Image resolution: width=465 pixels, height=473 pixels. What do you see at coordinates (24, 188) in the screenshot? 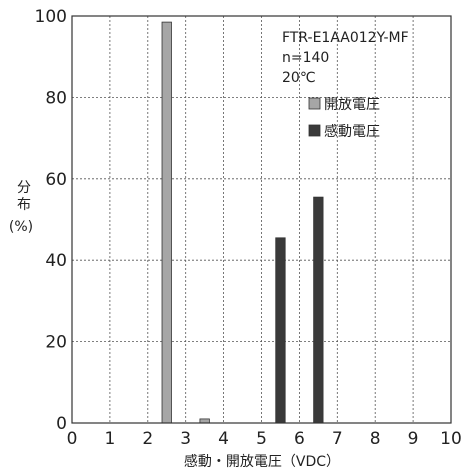
I see `y-axis-title-line-1: 分` at bounding box center [24, 188].